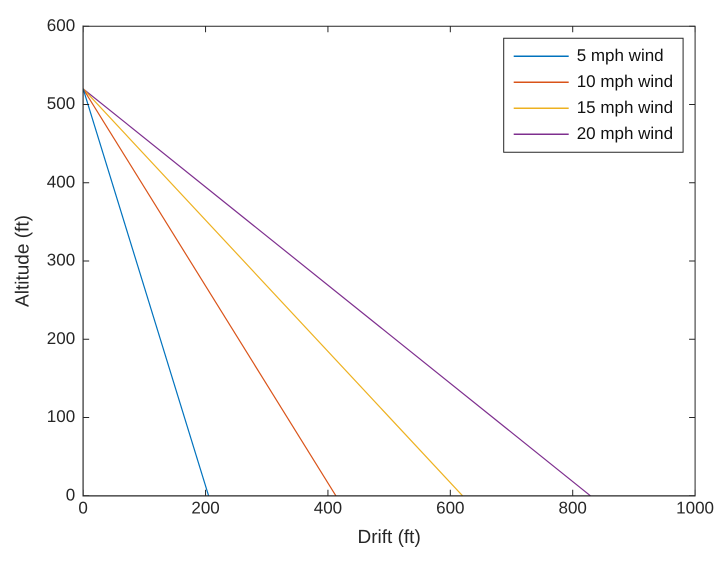 The width and height of the screenshot is (725, 561). Describe the element at coordinates (572, 508) in the screenshot. I see `x-tick-label: 800` at that location.